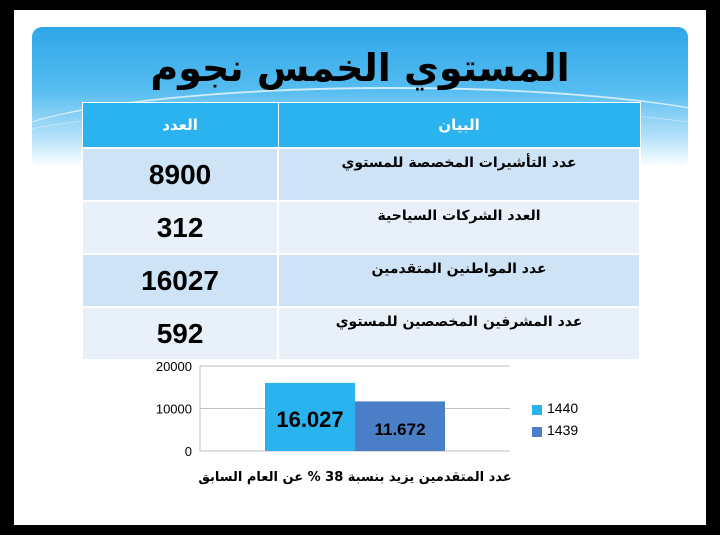 Image resolution: width=720 pixels, height=535 pixels. I want to click on header-value: العدد, so click(180, 125).